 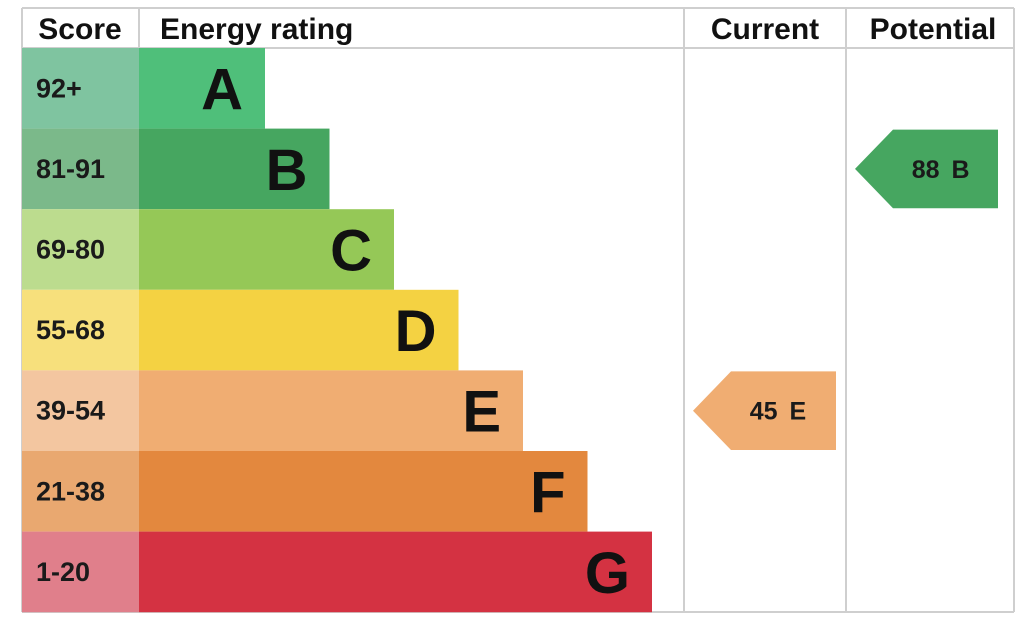 I want to click on potential-rating-value: 88, so click(x=926, y=170).